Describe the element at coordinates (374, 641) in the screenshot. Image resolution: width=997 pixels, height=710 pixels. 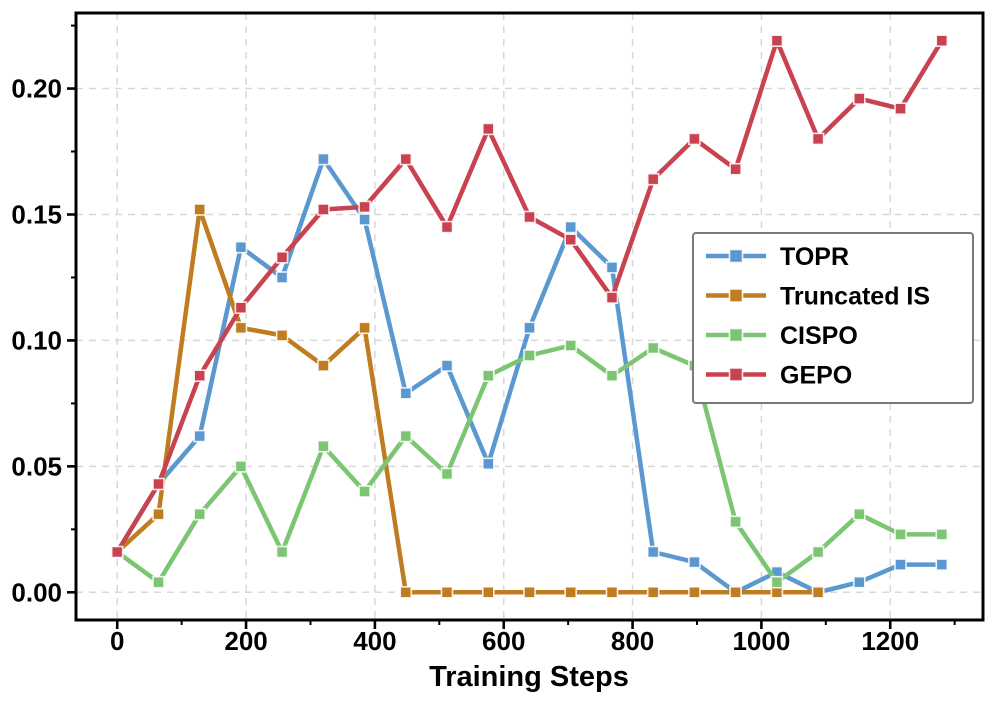
I see `x-tick-label: 400` at that location.